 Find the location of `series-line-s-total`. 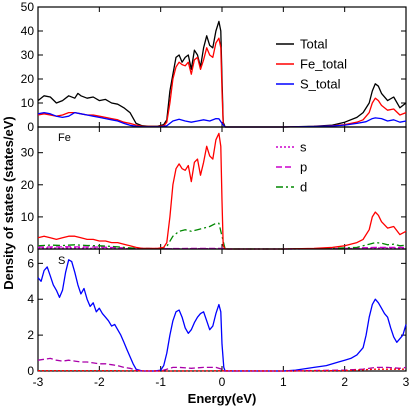

series-line-s-total is located at coordinates (222, 119).